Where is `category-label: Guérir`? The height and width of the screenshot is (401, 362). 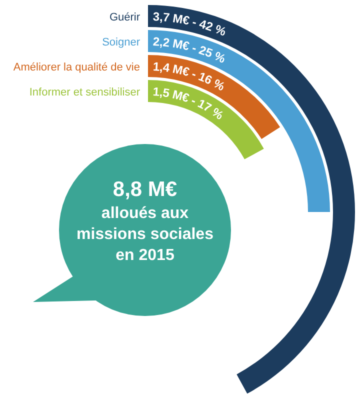 category-label: Guérir is located at coordinates (124, 18).